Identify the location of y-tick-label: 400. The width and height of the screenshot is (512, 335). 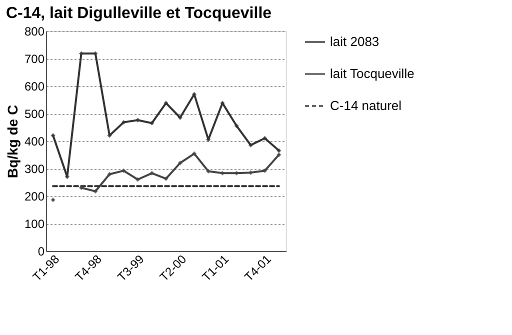
(34, 141).